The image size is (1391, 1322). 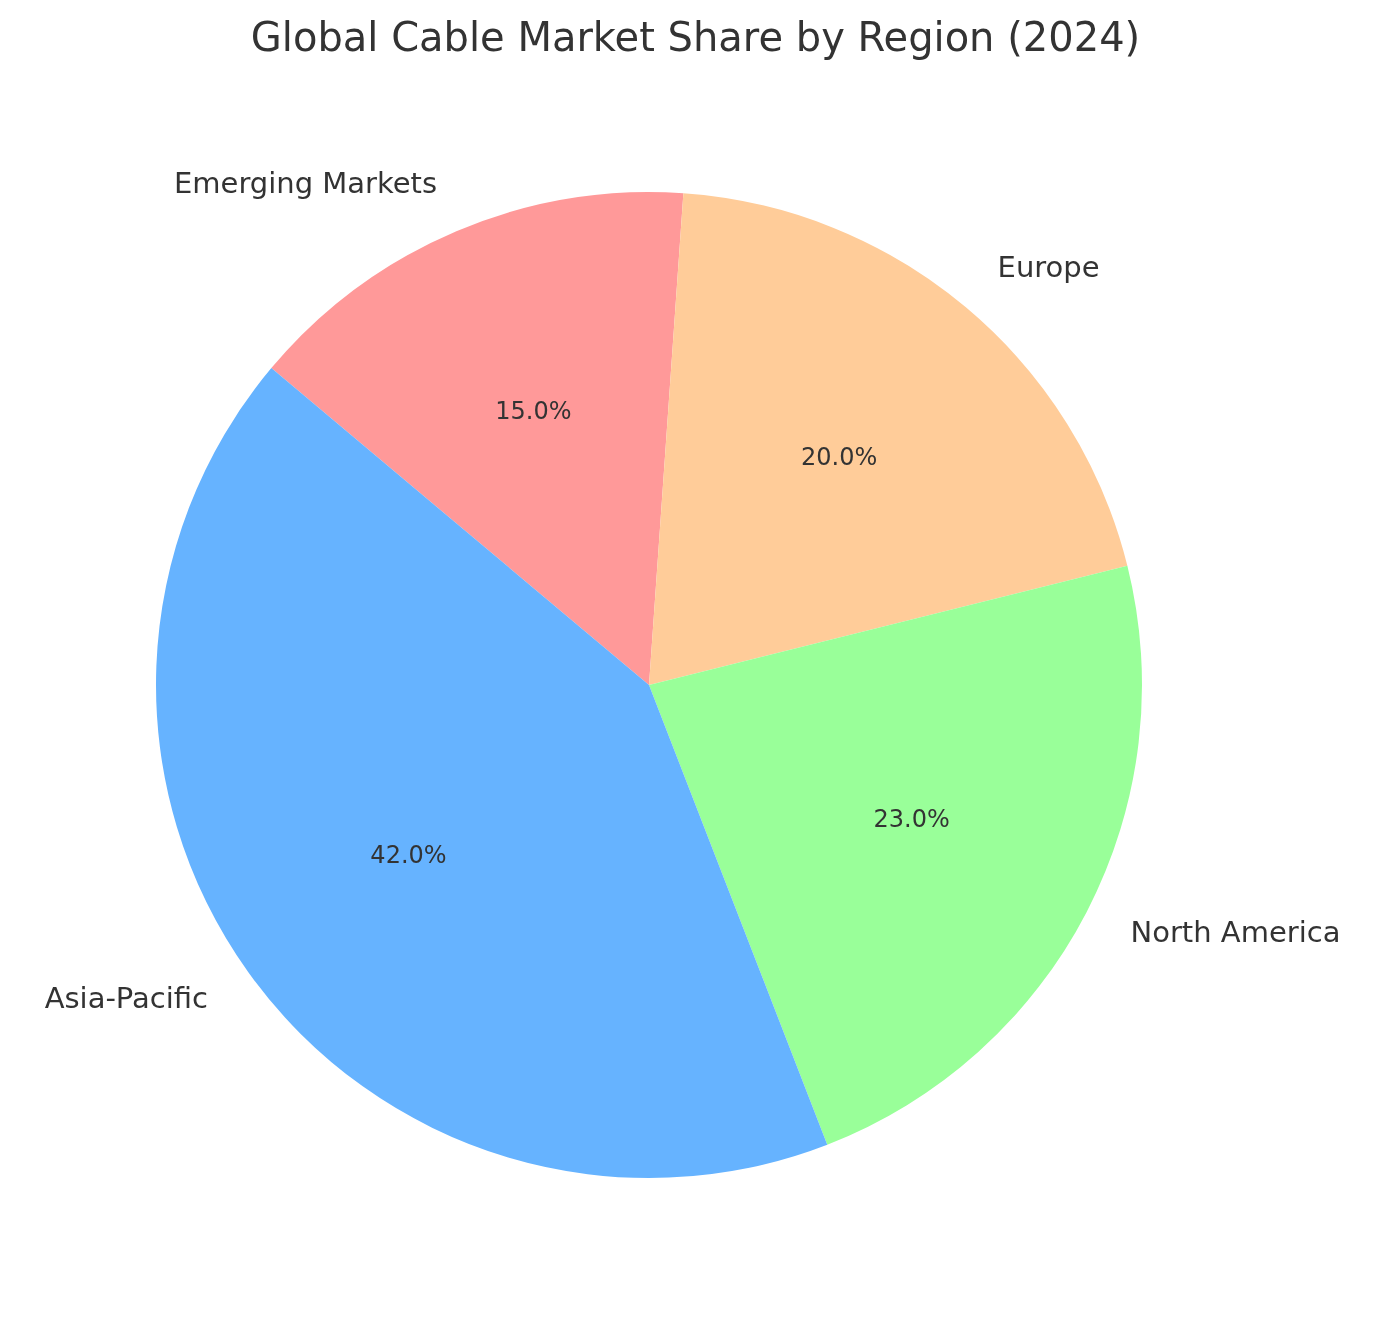 I want to click on data-label: 42.0%, so click(x=408, y=855).